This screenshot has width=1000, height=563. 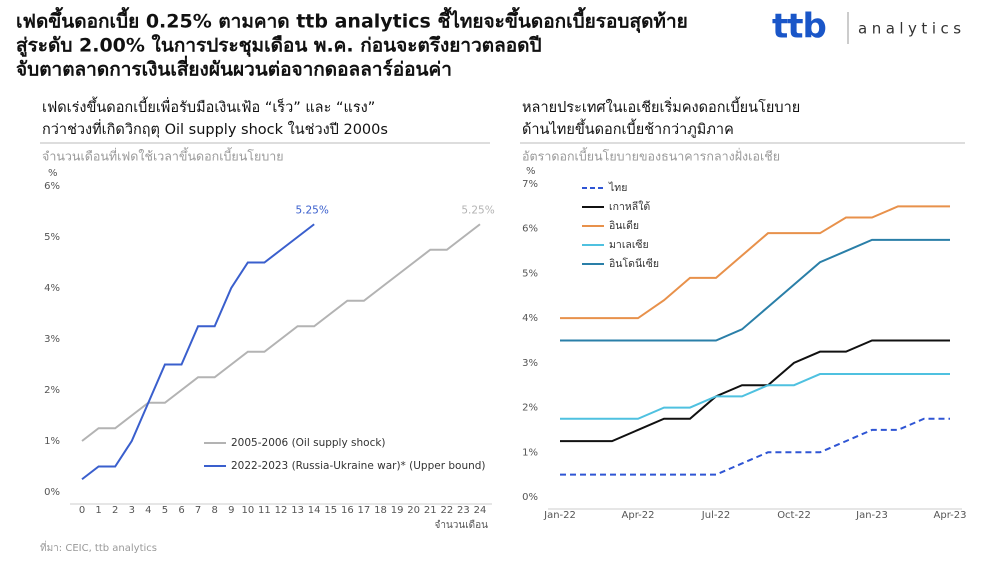 What do you see at coordinates (214, 510) in the screenshot?
I see `x-tick-label: 8` at bounding box center [214, 510].